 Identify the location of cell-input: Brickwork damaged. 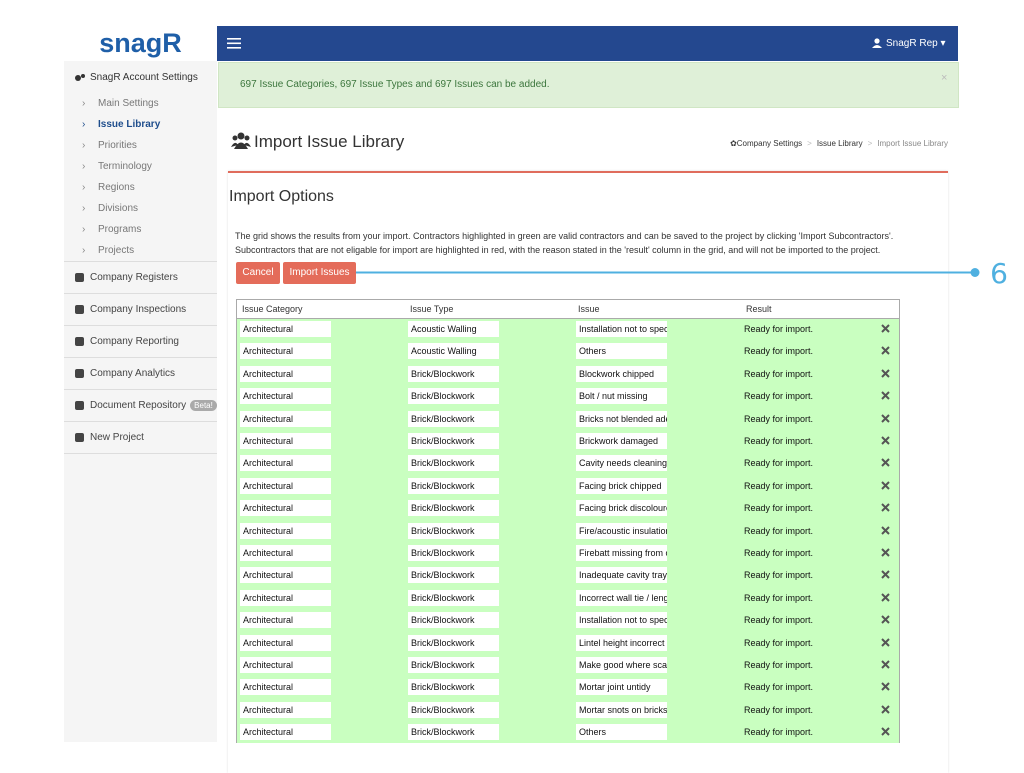
(621, 441).